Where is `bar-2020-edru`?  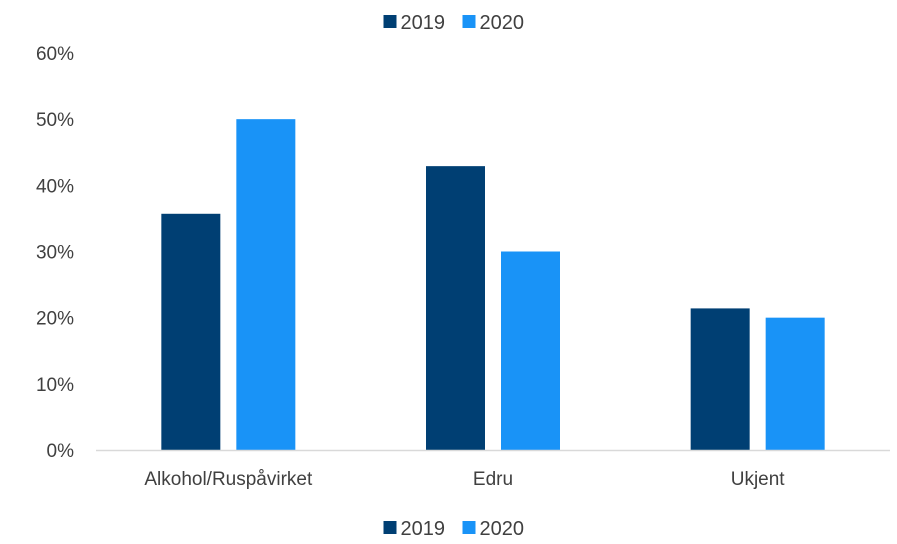 bar-2020-edru is located at coordinates (530, 350).